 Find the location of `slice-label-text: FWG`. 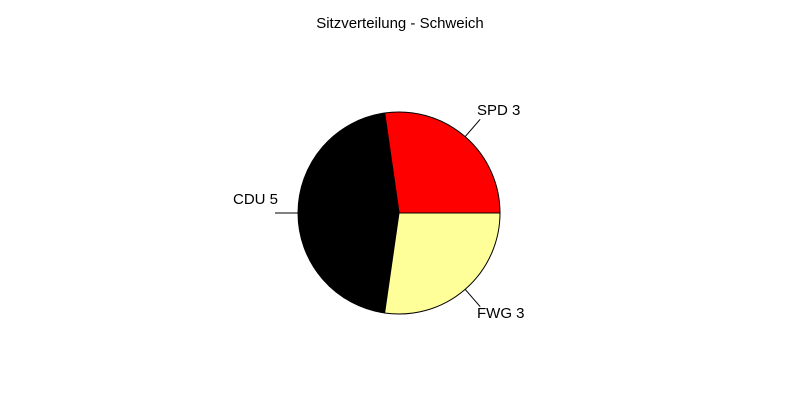

slice-label-text: FWG is located at coordinates (494, 313).